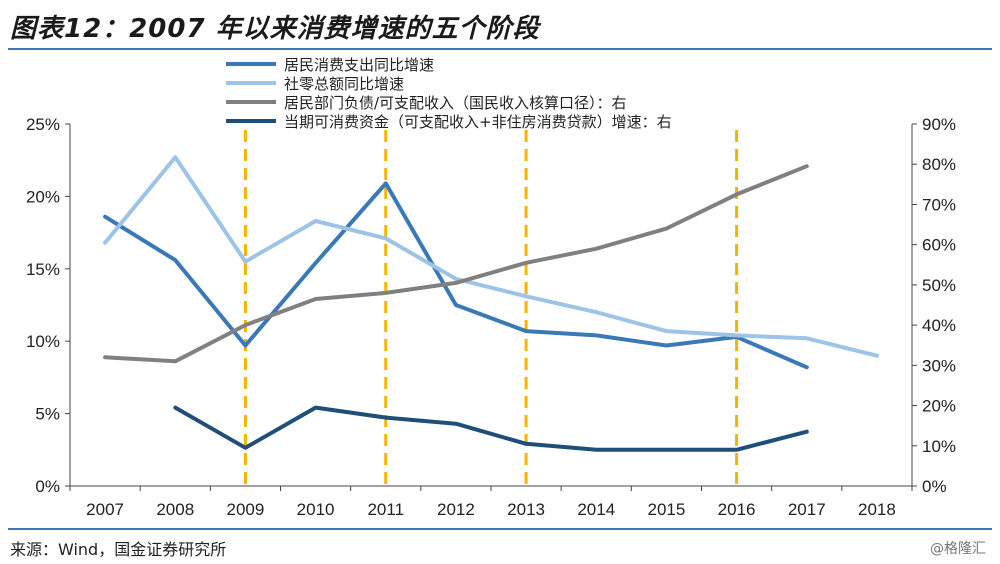 This screenshot has height=564, width=1000. I want to click on left-tick-label: 25%, so click(43, 124).